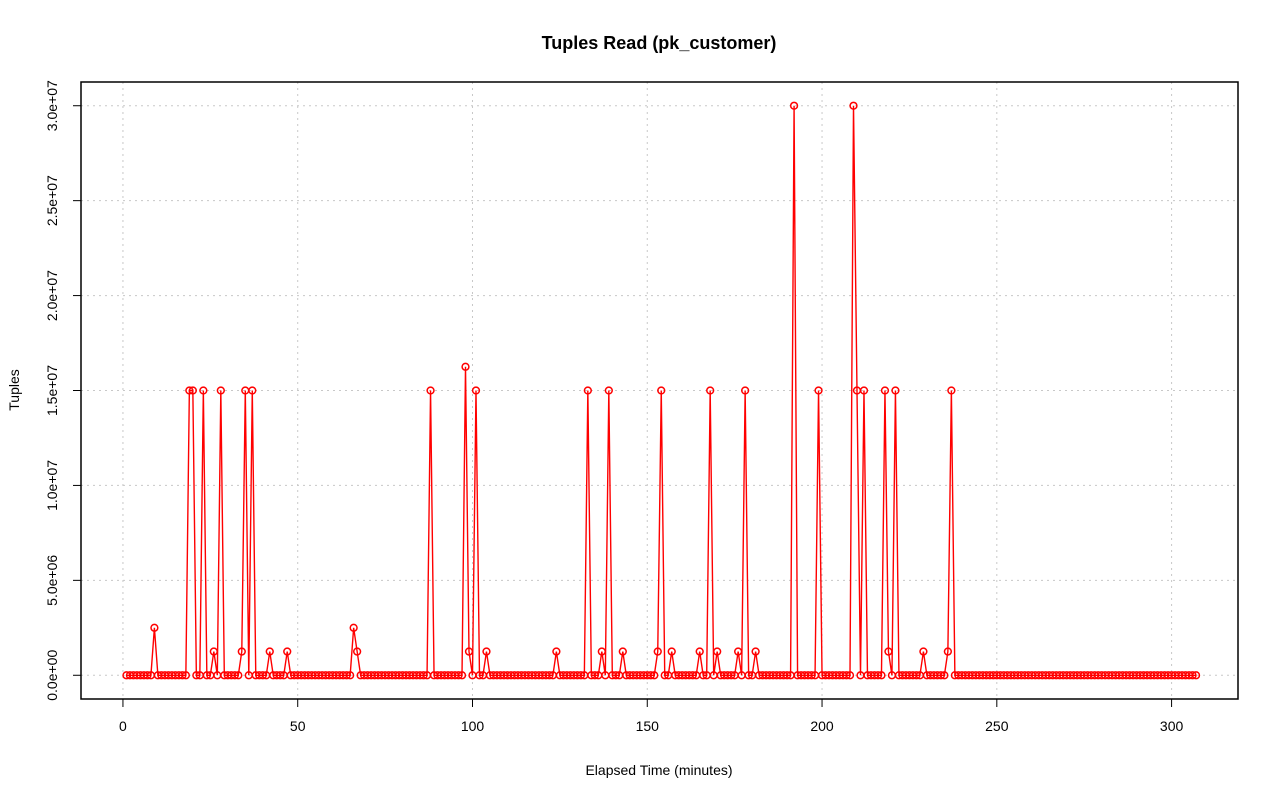  I want to click on x-tick-label-5: 250, so click(997, 726).